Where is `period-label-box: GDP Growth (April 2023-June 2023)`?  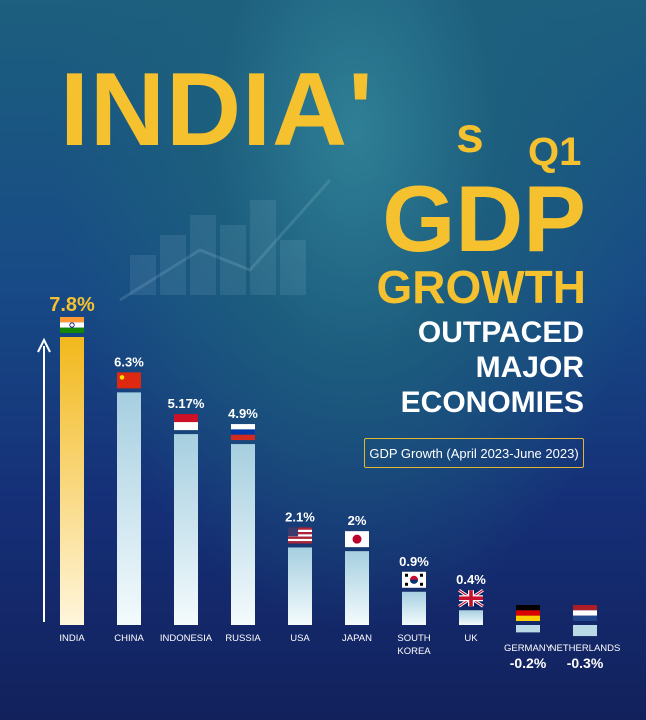 period-label-box: GDP Growth (April 2023-June 2023) is located at coordinates (474, 453).